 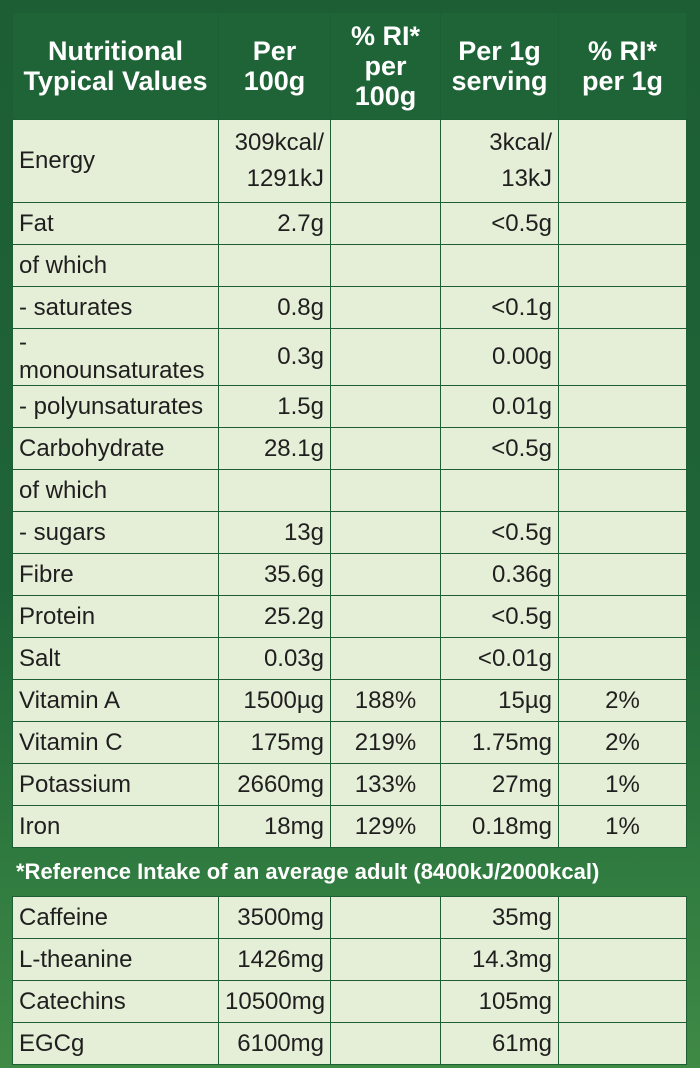 I want to click on table-row: Caffeine 3500mg 35mg, so click(x=349, y=917).